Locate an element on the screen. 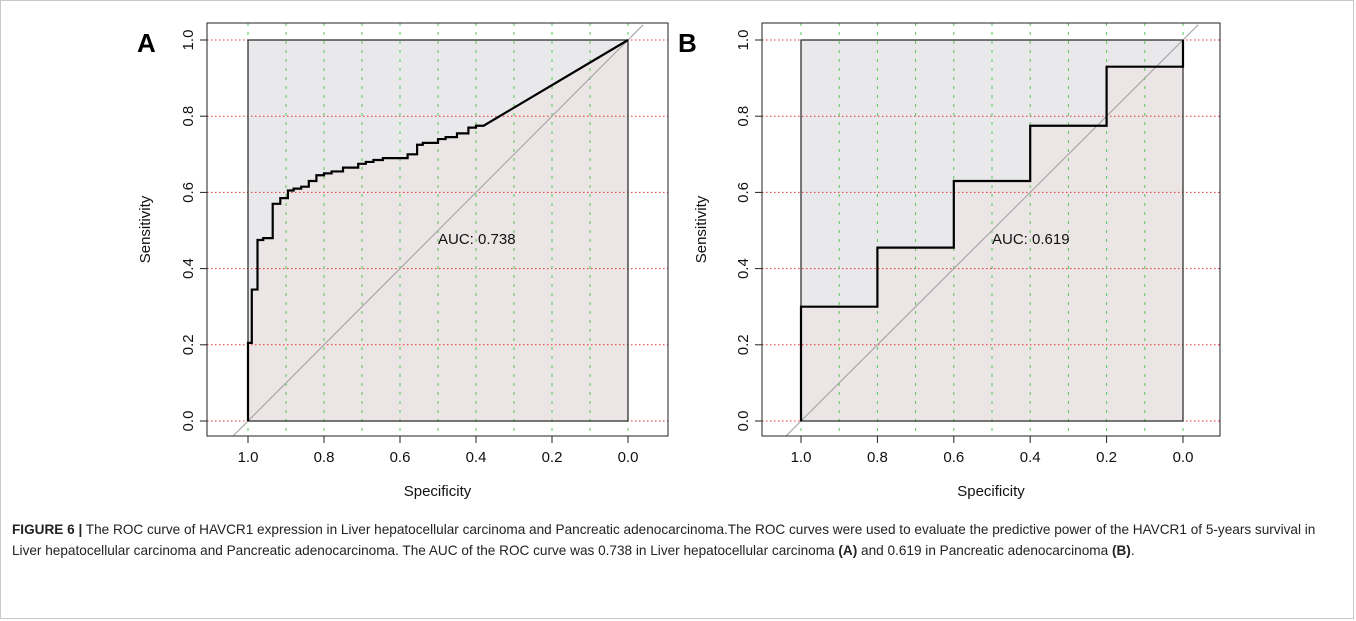 Image resolution: width=1356 pixels, height=621 pixels. auc-annotation: AUC: 0.738 is located at coordinates (477, 239).